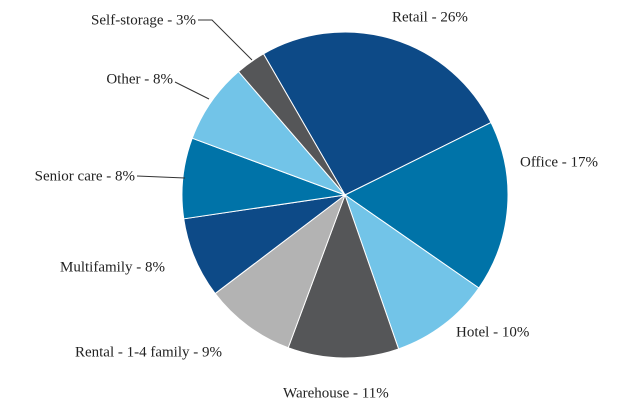 The image size is (618, 405). What do you see at coordinates (85, 176) in the screenshot?
I see `slice-label: Senior care - 8%` at bounding box center [85, 176].